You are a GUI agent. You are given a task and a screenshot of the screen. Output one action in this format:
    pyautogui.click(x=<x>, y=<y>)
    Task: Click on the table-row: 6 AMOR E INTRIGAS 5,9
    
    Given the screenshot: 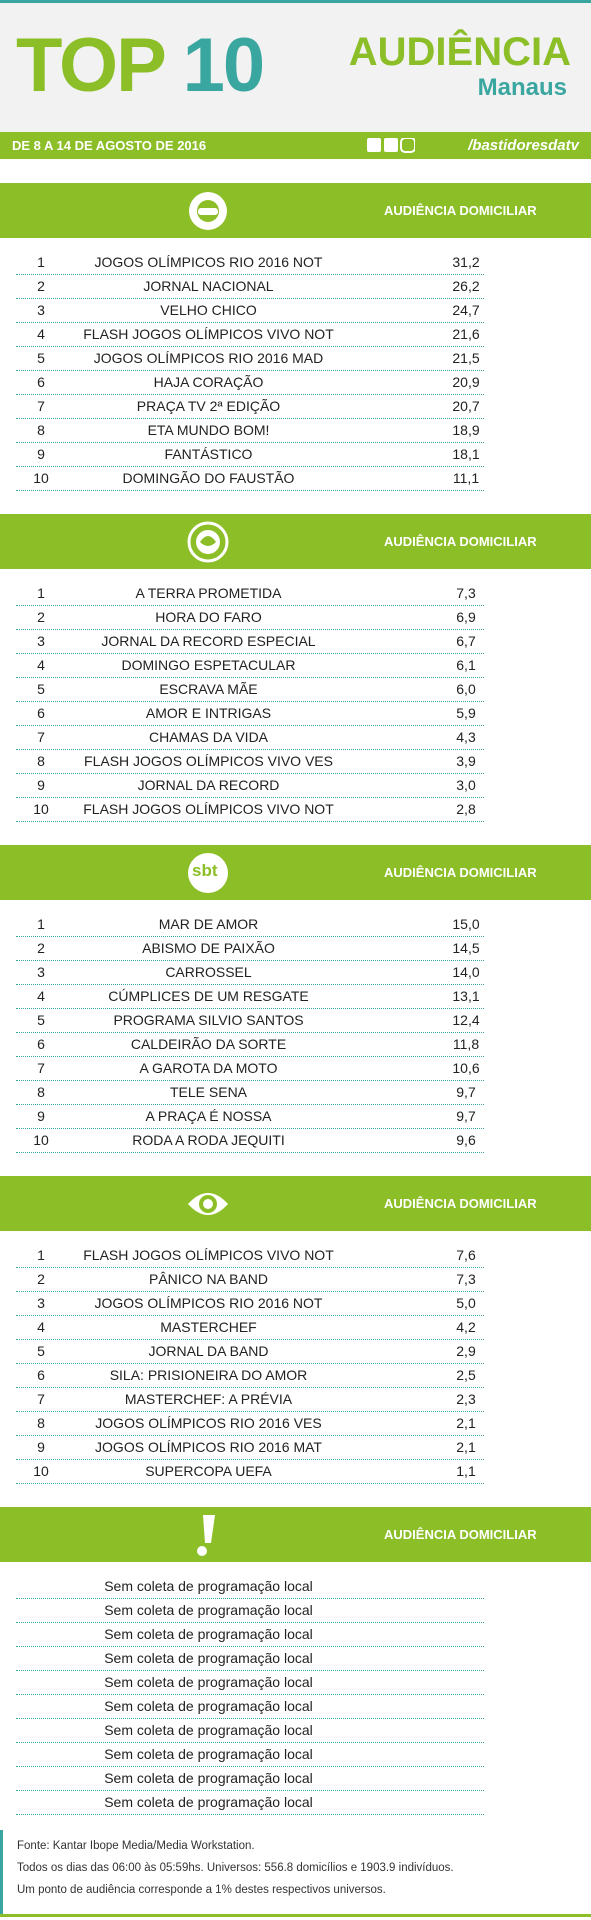 What is the action you would take?
    pyautogui.click(x=250, y=713)
    